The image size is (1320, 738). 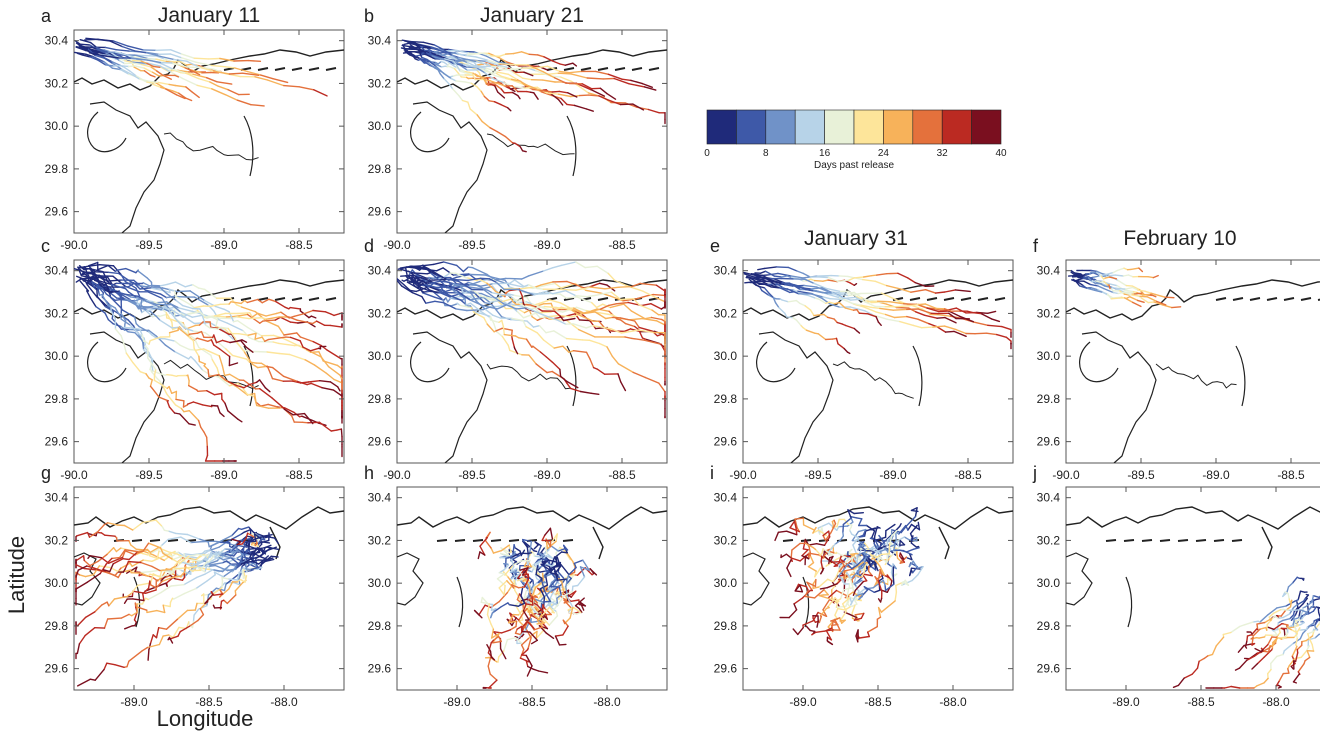 I want to click on panel-h: h30.430.230.029.829.6-89.0-88.5-88.0, so click(x=515, y=586).